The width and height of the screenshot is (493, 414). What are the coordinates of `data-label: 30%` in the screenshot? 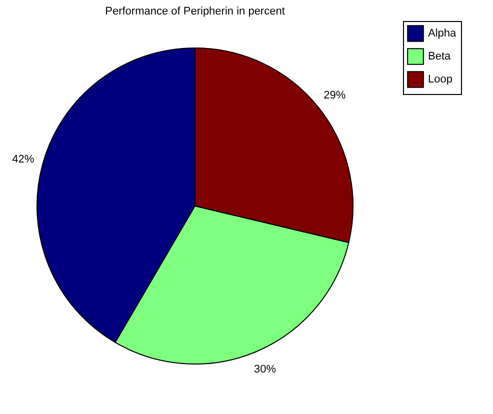 It's located at (265, 370).